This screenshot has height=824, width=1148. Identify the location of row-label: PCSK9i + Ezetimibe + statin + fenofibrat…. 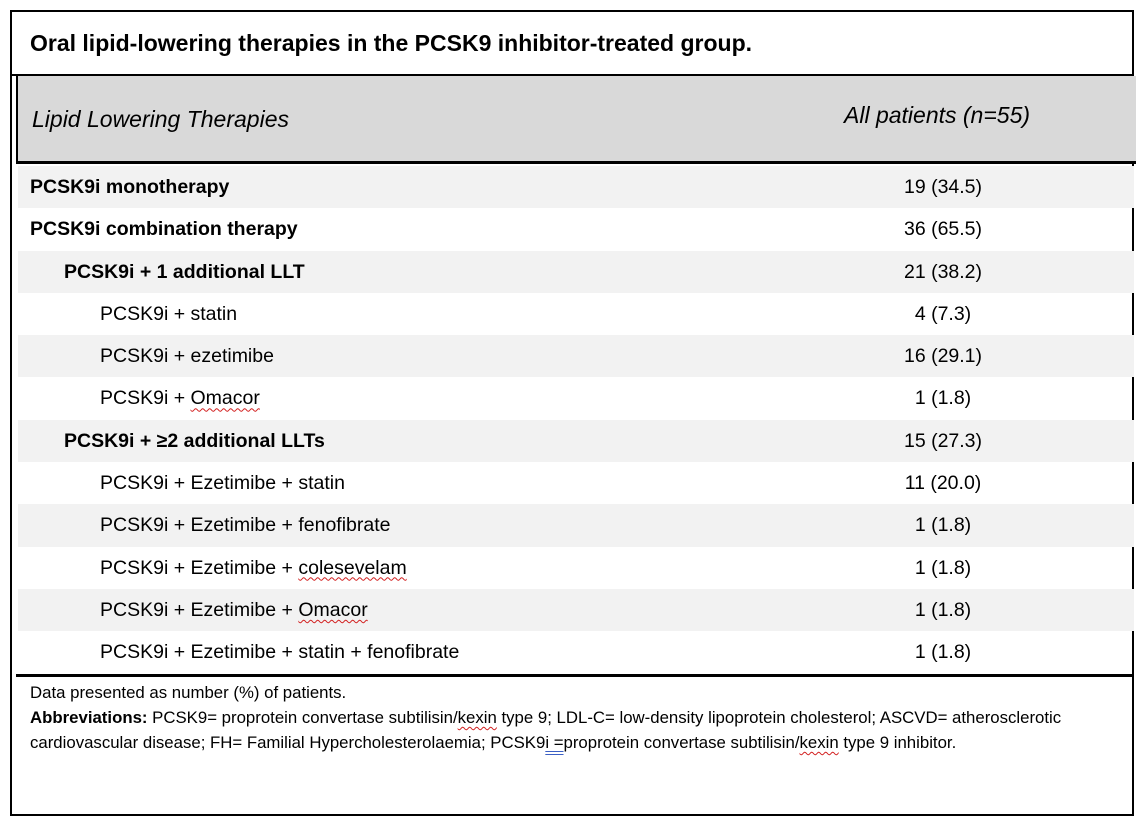
(280, 652).